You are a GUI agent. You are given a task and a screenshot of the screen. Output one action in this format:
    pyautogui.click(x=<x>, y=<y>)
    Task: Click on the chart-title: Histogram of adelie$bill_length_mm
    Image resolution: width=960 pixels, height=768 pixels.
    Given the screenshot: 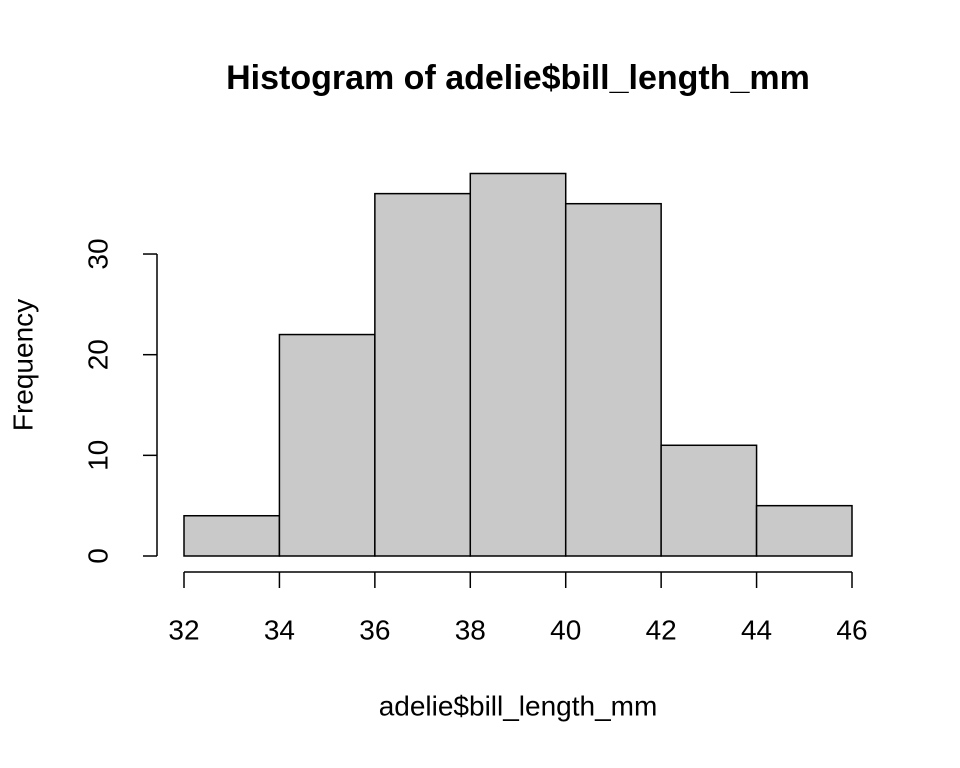 What is the action you would take?
    pyautogui.click(x=518, y=78)
    